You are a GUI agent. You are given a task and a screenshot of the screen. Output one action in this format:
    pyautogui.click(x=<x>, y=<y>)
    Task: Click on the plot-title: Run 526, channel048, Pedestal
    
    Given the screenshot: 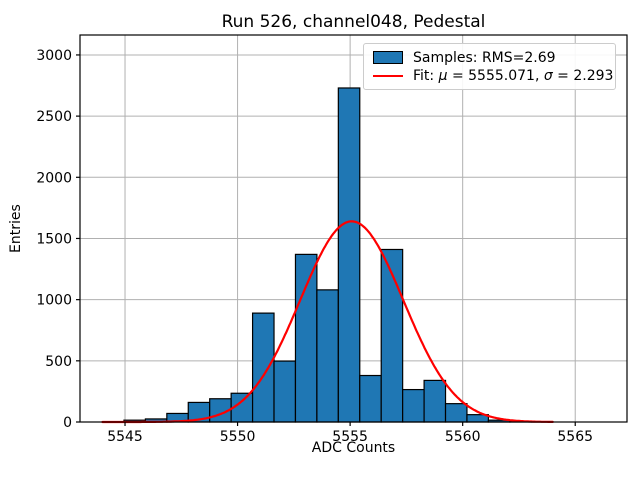 What is the action you would take?
    pyautogui.click(x=353, y=22)
    